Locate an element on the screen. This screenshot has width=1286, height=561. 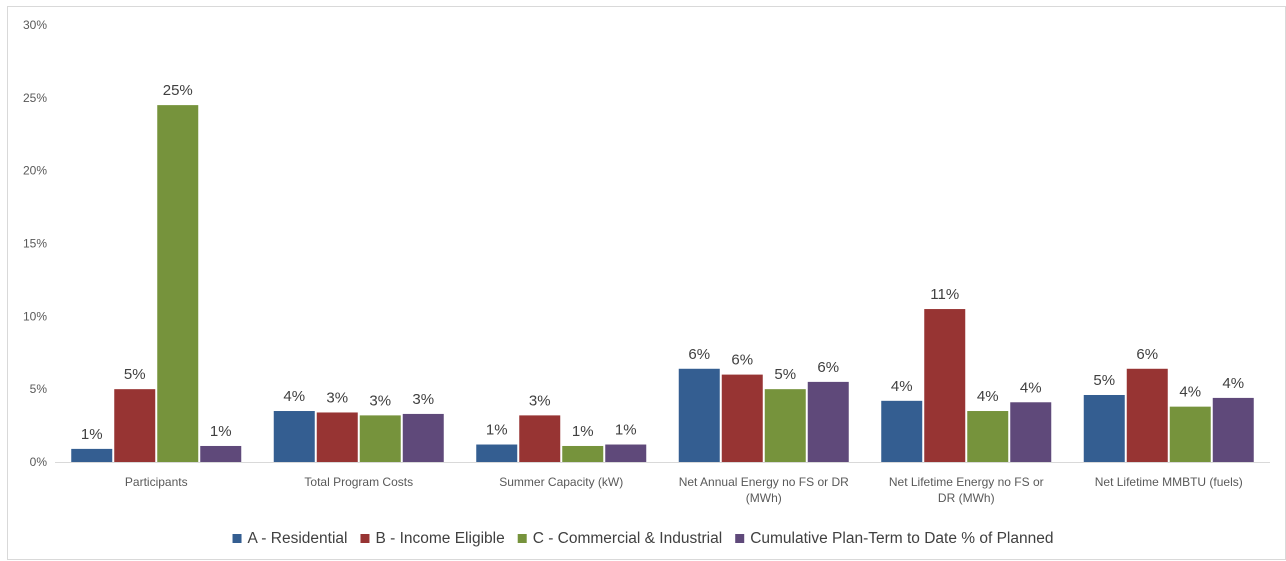
y-tick-label: 25% is located at coordinates (35, 98).